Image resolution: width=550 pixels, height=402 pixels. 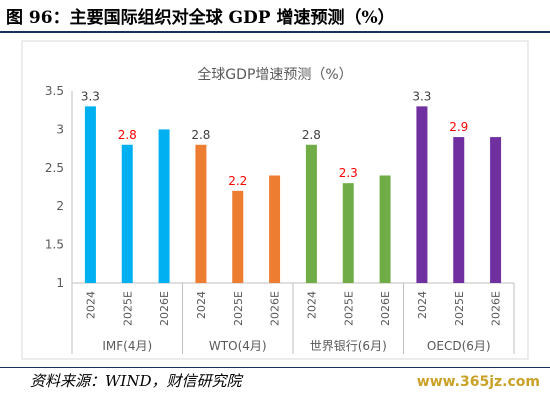 What do you see at coordinates (54, 91) in the screenshot?
I see `y-tick-label: 3.5` at bounding box center [54, 91].